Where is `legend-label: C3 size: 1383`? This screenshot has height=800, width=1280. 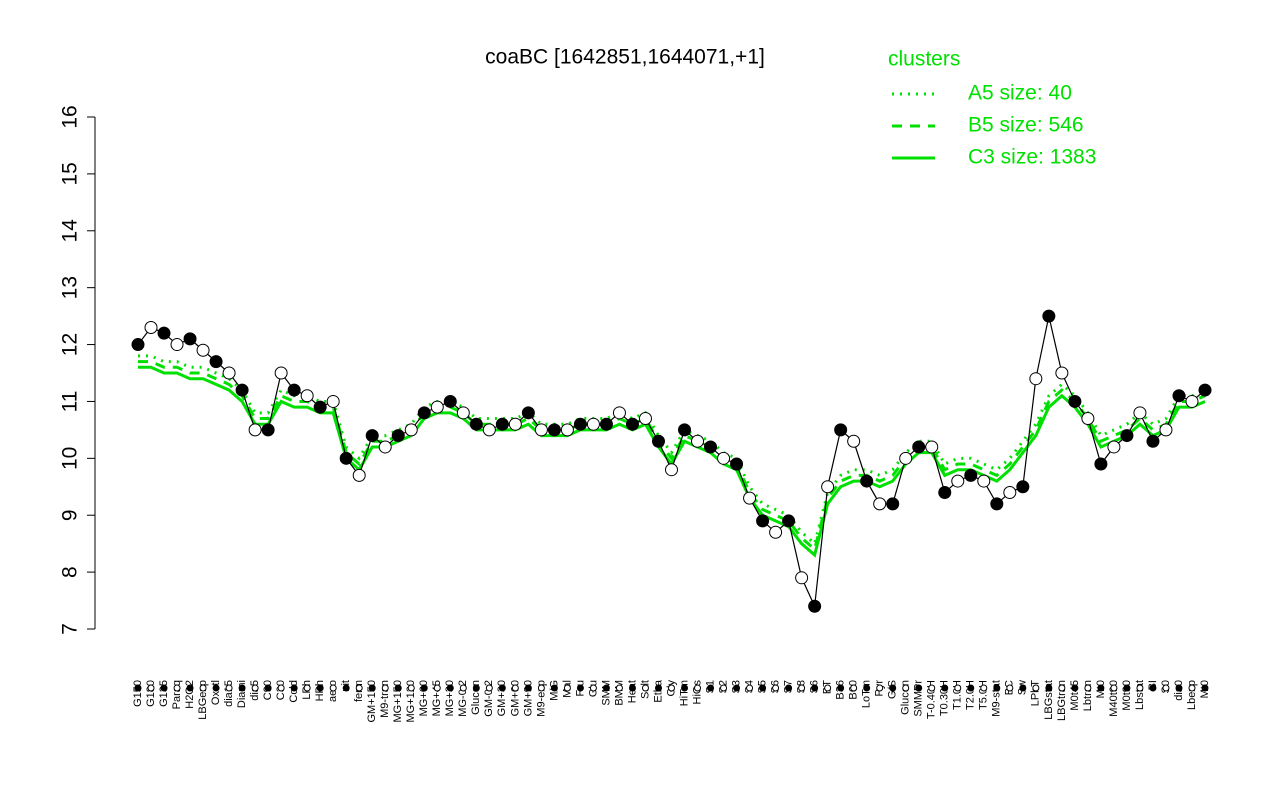
legend-label: C3 size: 1383 is located at coordinates (1032, 157).